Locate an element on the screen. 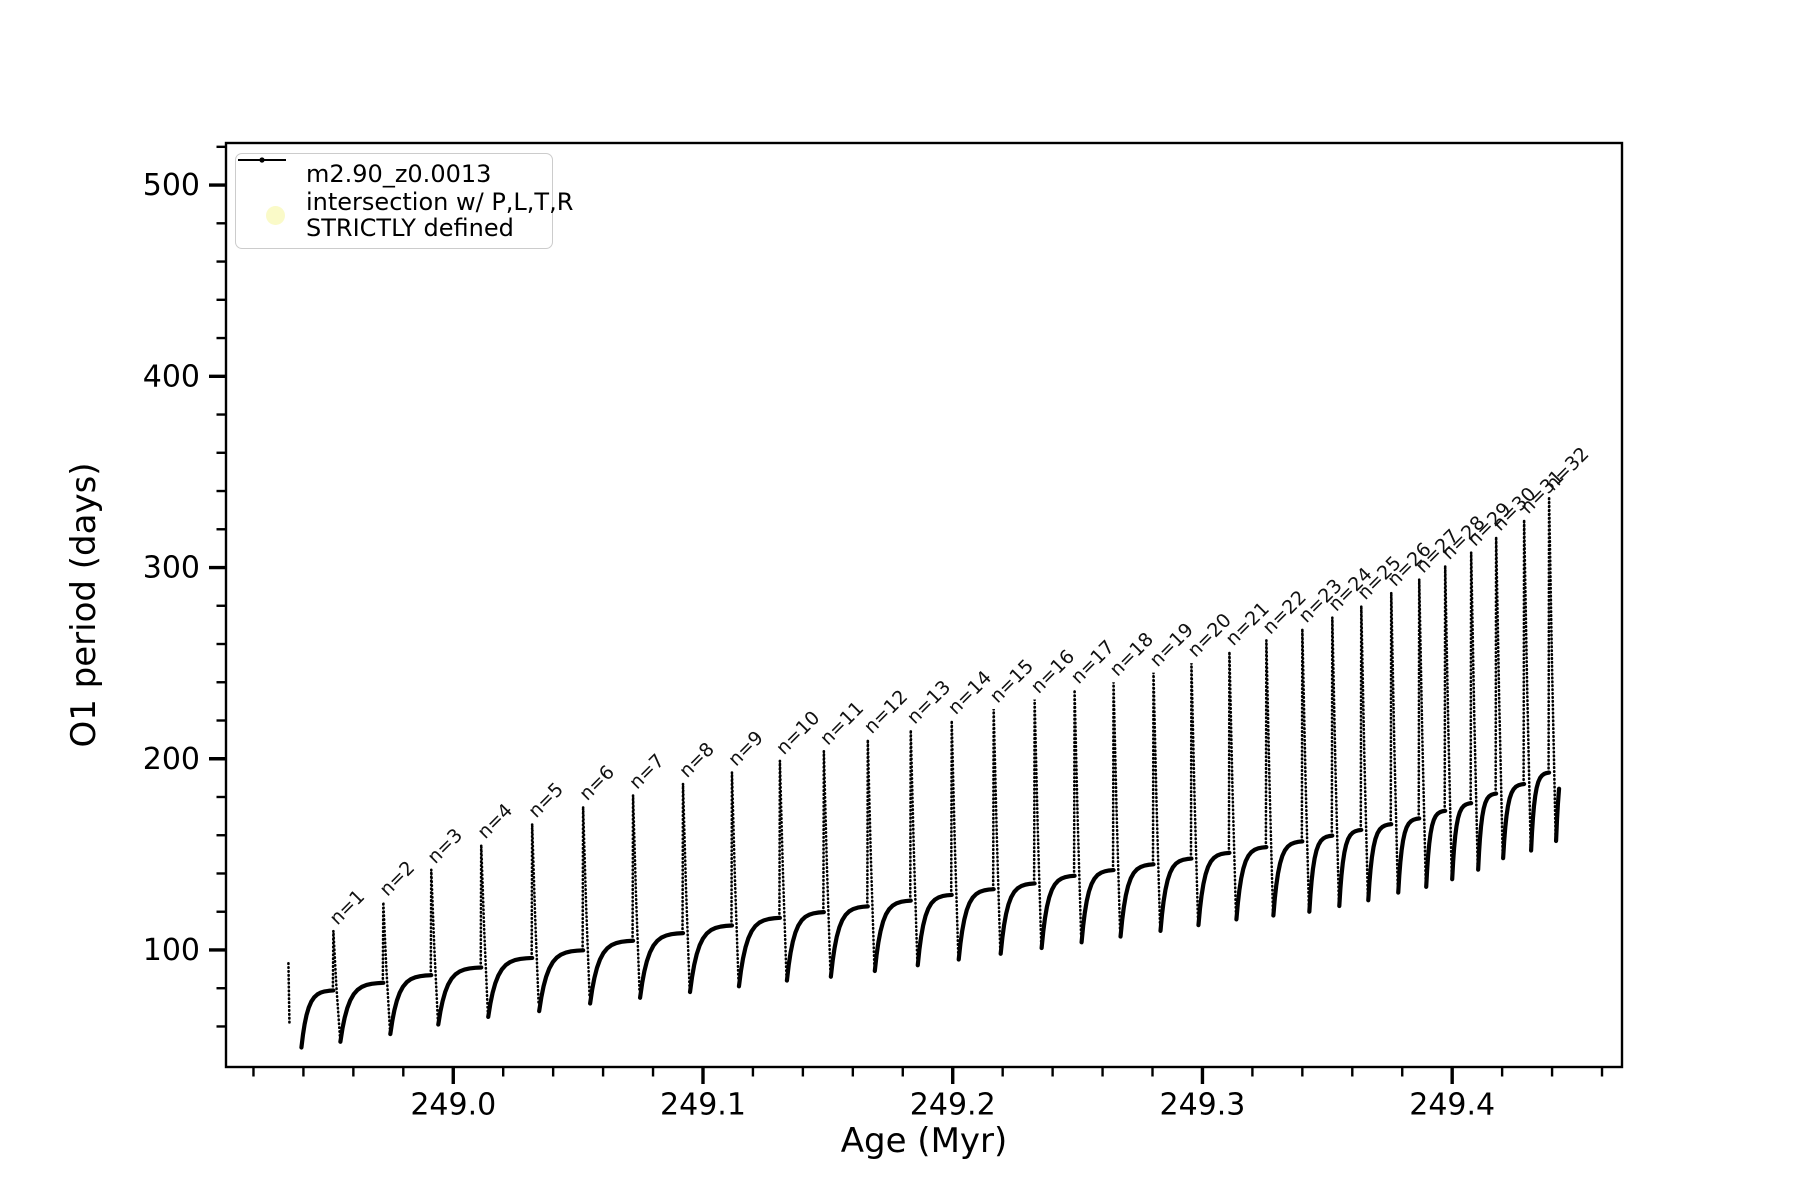  x-axis-ticks: 249.0 249.1 249.2 249.3 249.4 is located at coordinates (928, 1095).